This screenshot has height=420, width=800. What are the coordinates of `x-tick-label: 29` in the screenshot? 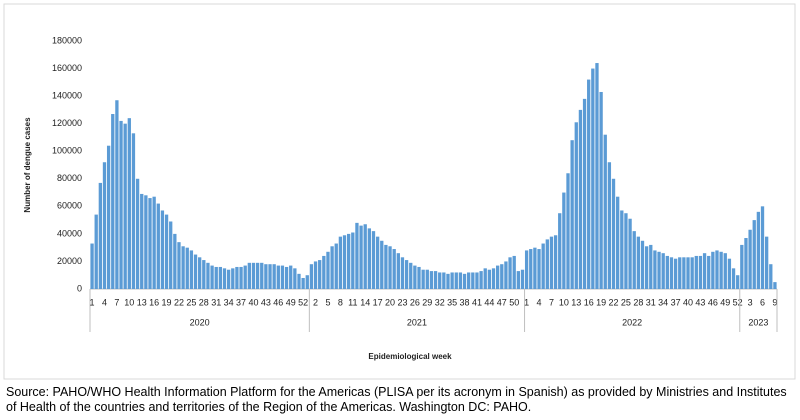 It's located at (427, 302).